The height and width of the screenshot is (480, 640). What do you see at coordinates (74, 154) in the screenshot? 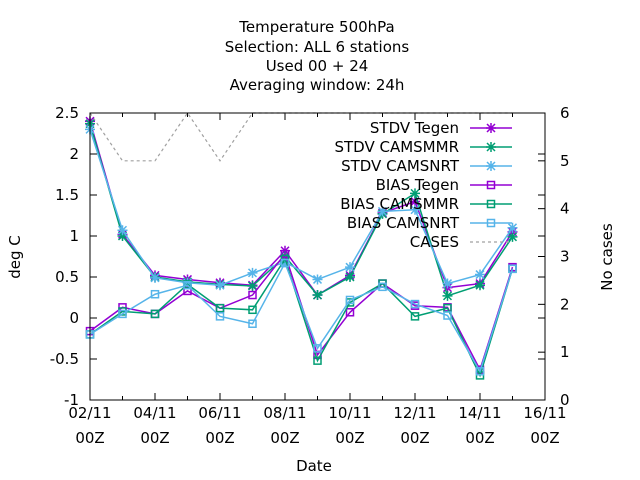
I see `y-tick-label: 2` at bounding box center [74, 154].